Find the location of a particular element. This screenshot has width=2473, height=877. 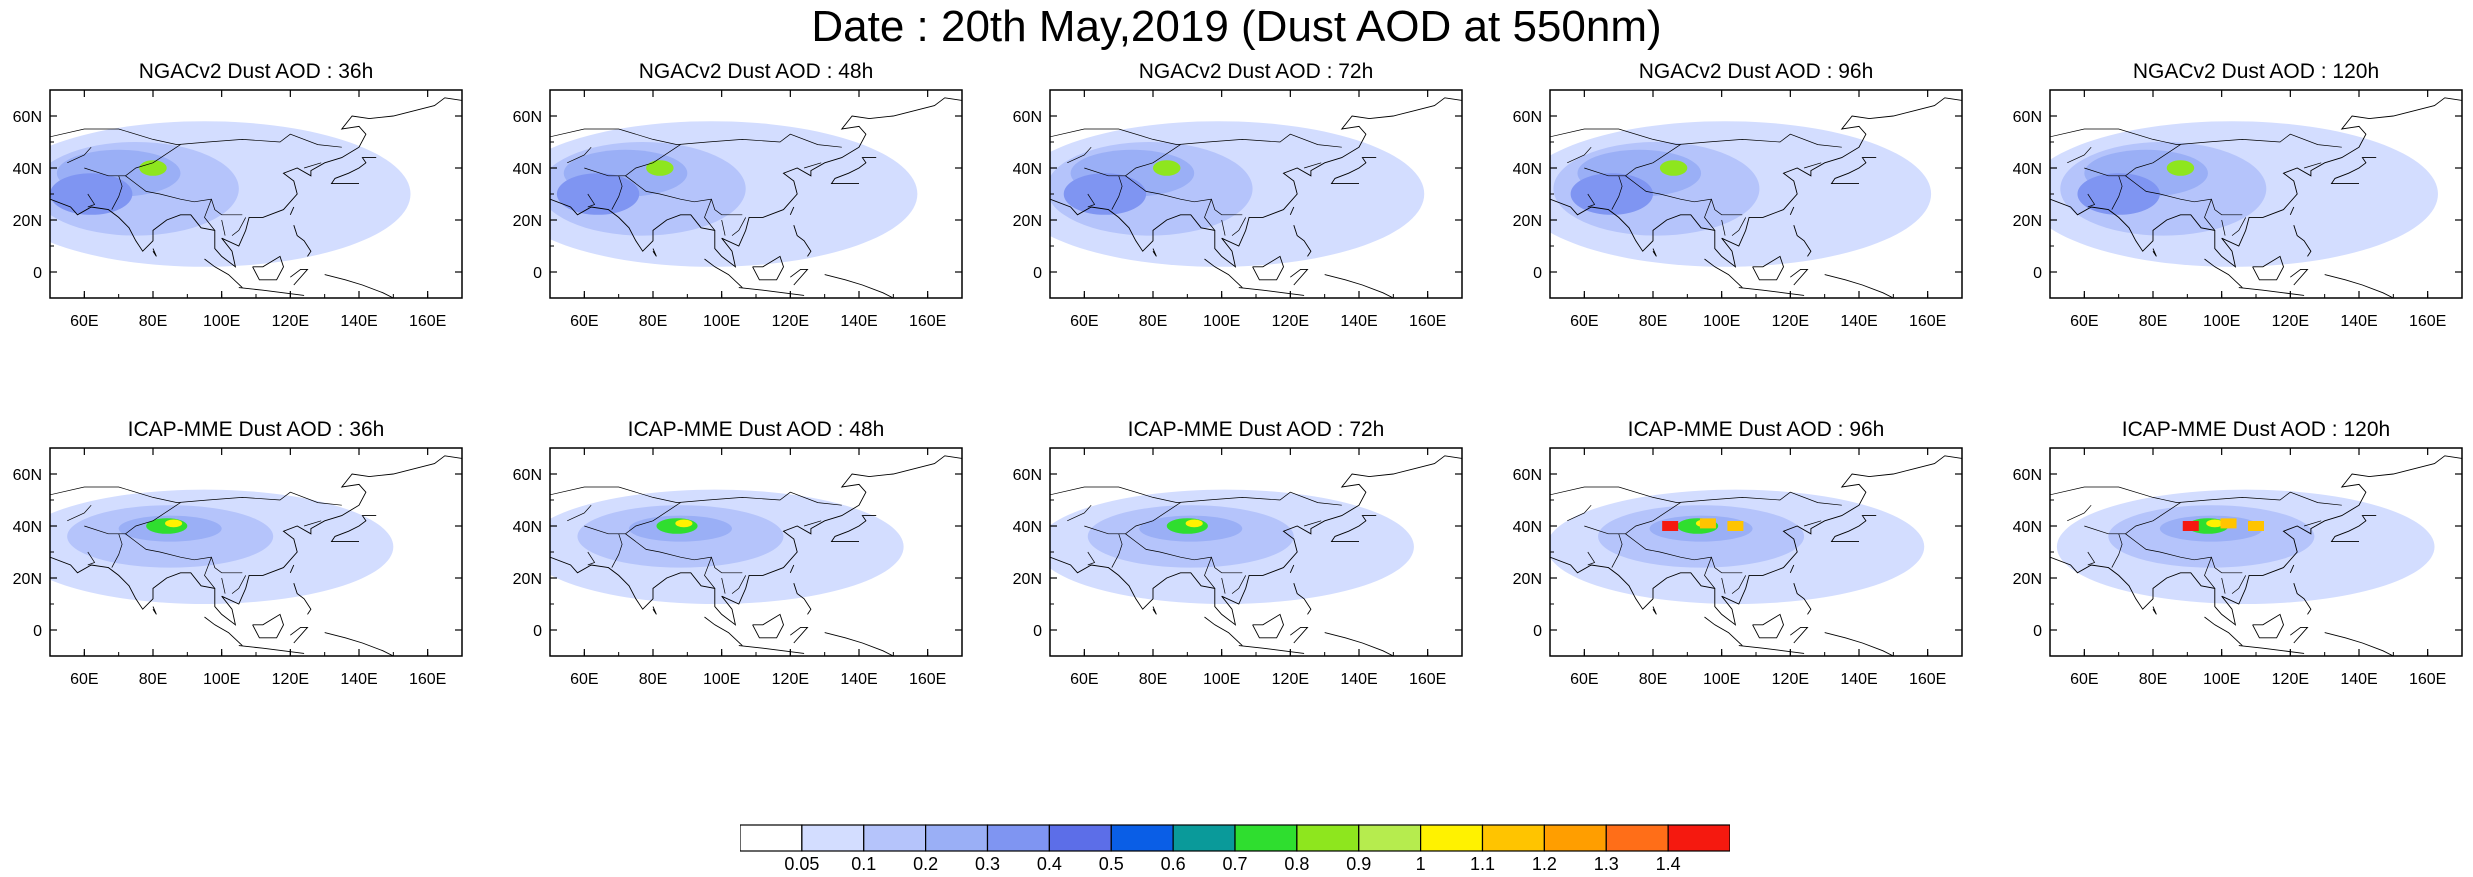

colorbar-label: 0.8 is located at coordinates (1296, 863).